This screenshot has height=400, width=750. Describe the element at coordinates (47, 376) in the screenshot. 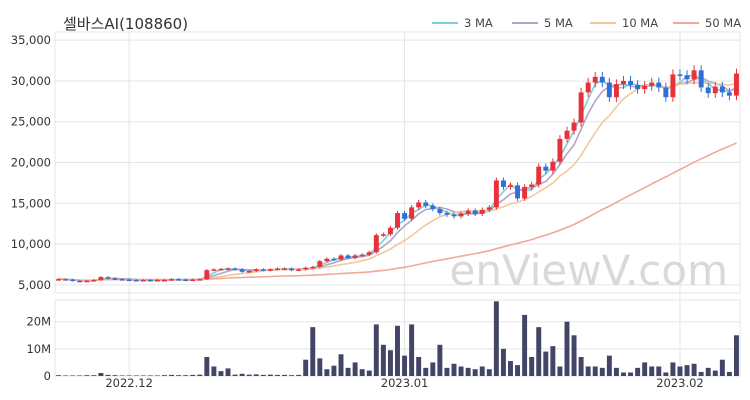

I see `volume-tick-label: 0` at that location.